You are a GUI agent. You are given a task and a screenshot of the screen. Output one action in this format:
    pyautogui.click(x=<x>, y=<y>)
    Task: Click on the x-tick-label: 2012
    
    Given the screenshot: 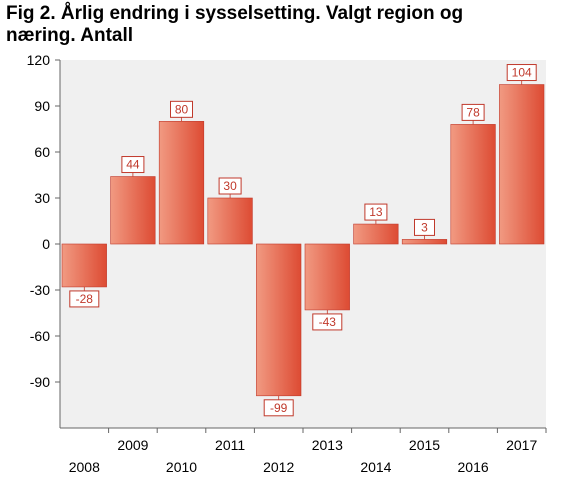 What is the action you would take?
    pyautogui.click(x=278, y=467)
    